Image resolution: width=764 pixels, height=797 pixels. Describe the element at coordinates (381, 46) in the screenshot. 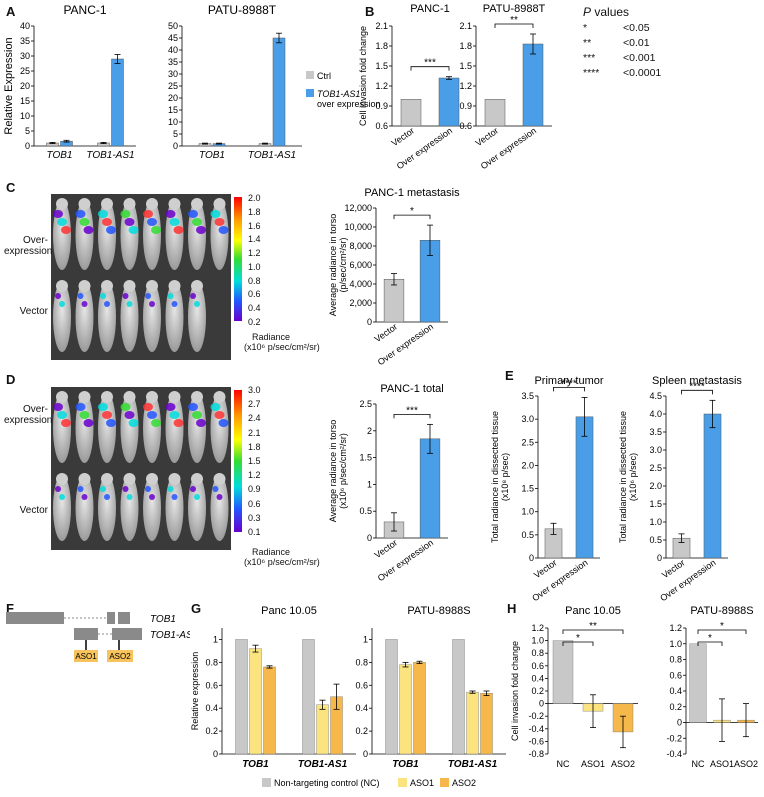

I see `y-tick-label: 1.8` at that location.